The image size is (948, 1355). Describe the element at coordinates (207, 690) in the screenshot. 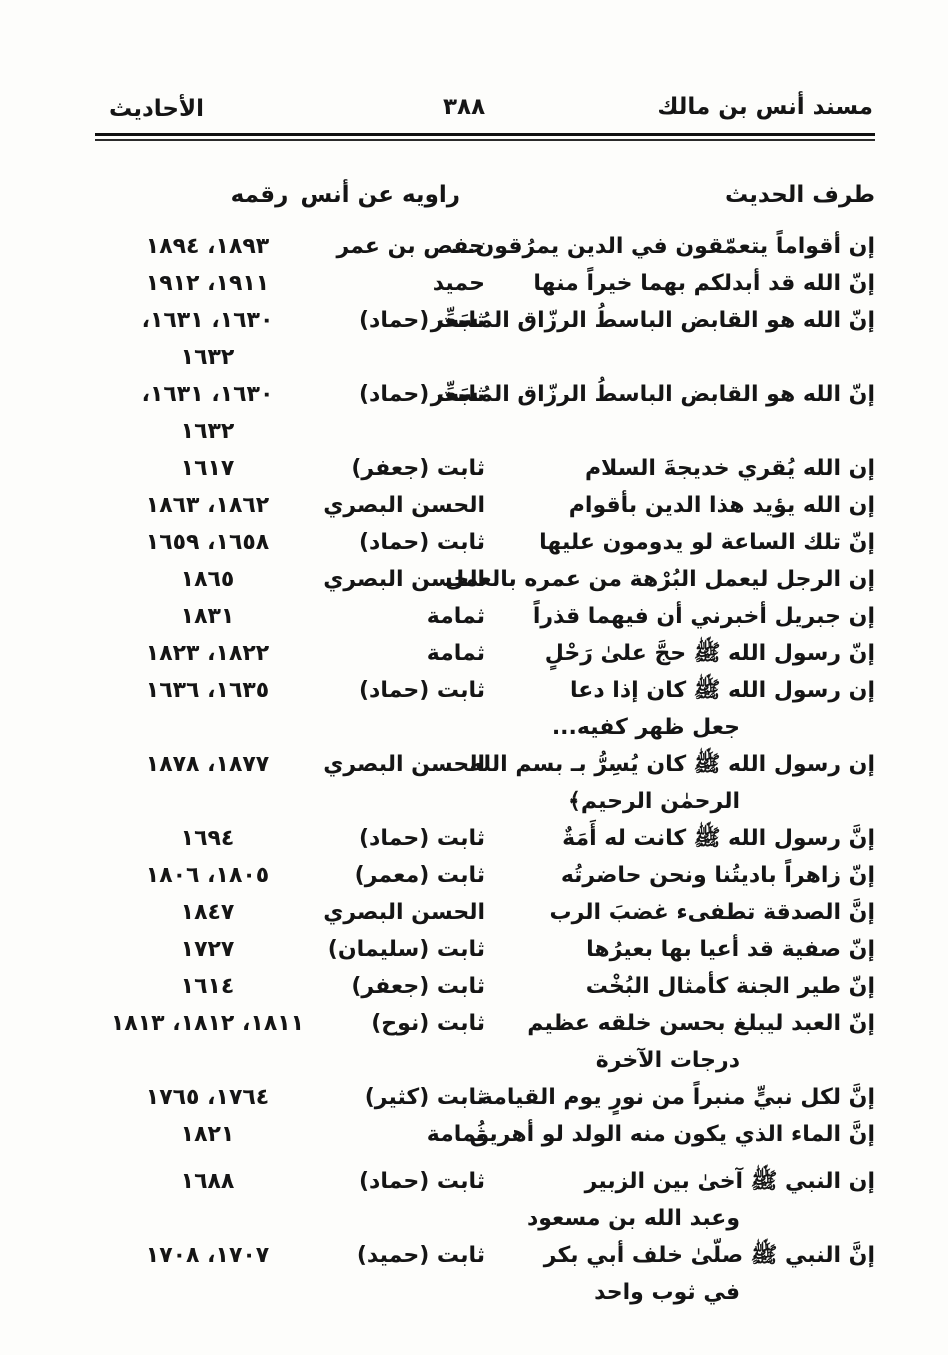

I see `hadith-numbers: ١٦٣٥، ١٦٣٦` at that location.